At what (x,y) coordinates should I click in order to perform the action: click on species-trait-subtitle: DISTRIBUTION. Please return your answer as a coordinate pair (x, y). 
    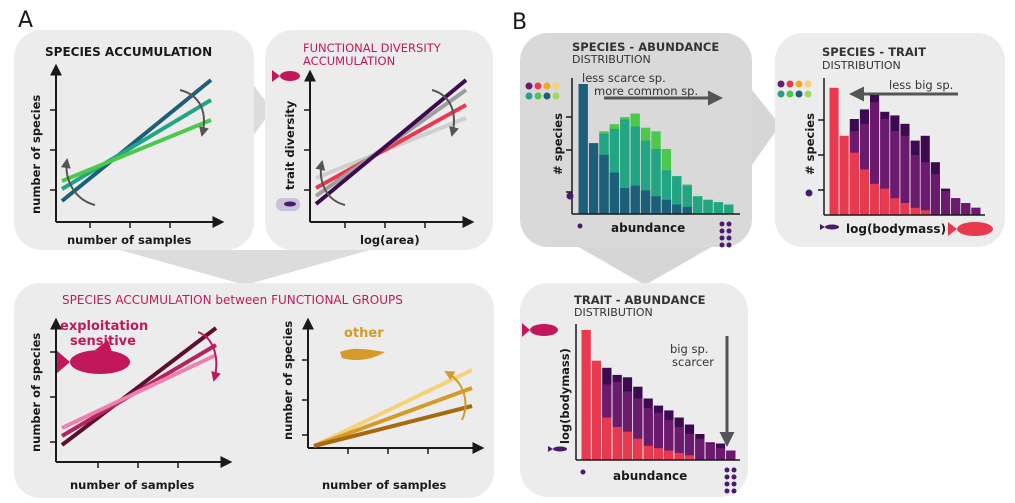
    Looking at the image, I should click on (861, 65).